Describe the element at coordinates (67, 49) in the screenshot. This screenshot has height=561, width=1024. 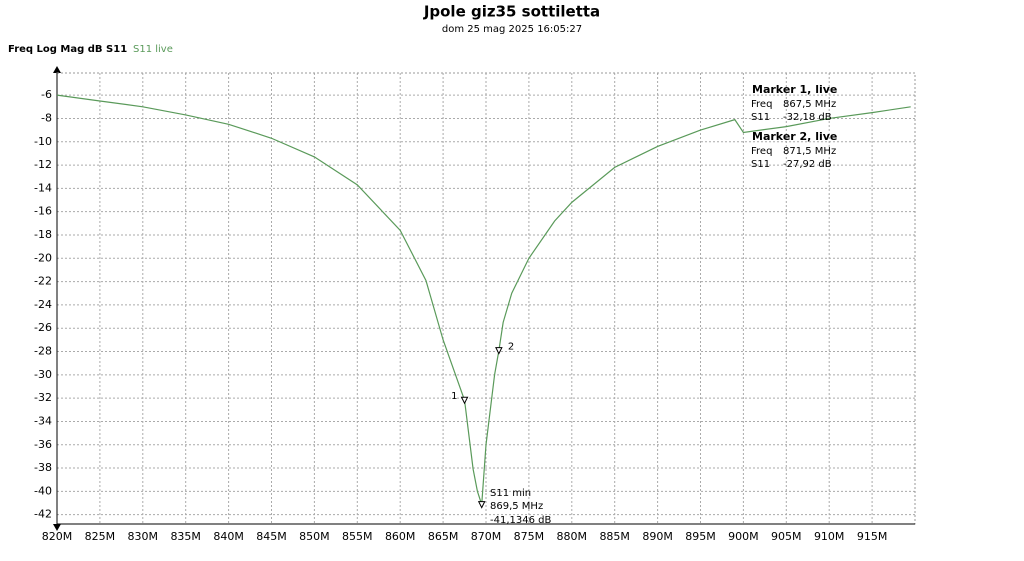
I see `trace-label: Freq Log Mag dB S11` at that location.